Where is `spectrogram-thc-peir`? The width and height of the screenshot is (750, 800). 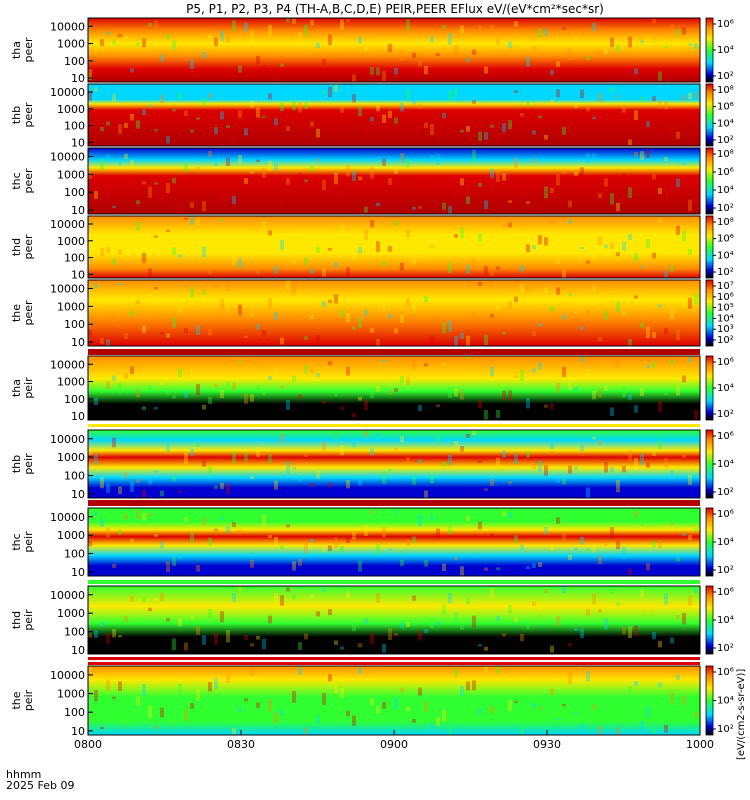
spectrogram-thc-peir is located at coordinates (394, 542).